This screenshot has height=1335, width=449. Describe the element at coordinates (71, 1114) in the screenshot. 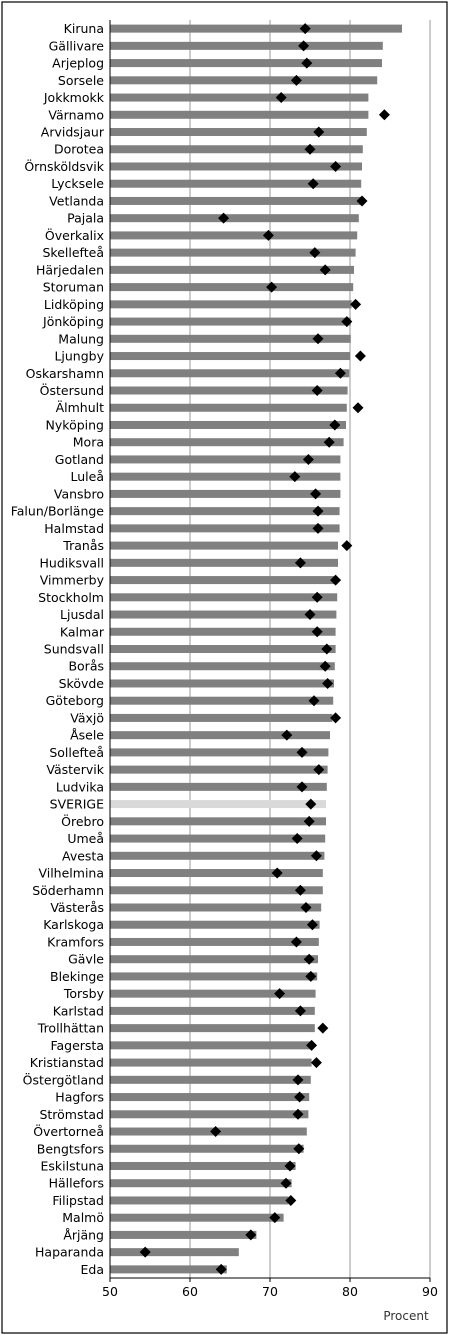

I see `category-label: Strömstad` at that location.